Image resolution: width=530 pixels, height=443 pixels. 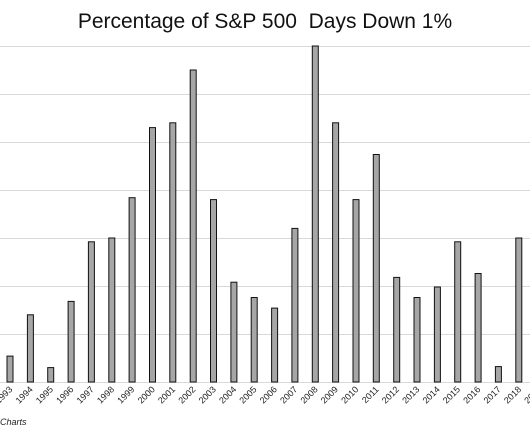 I want to click on bar-1998, so click(x=112, y=310).